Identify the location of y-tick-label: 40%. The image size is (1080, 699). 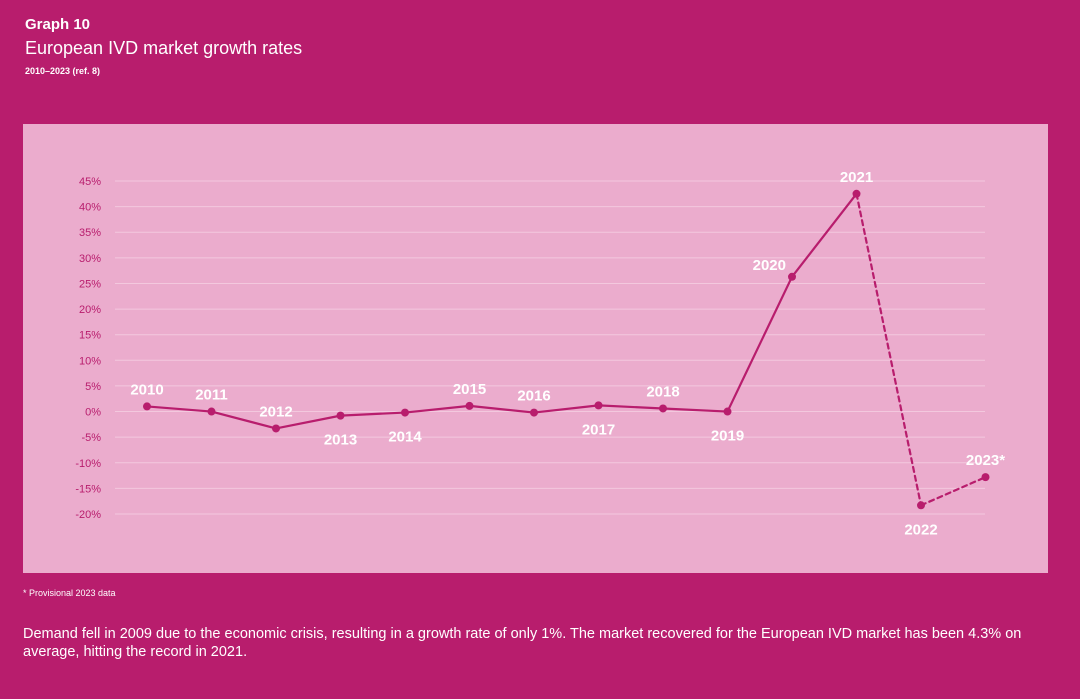
(90, 208).